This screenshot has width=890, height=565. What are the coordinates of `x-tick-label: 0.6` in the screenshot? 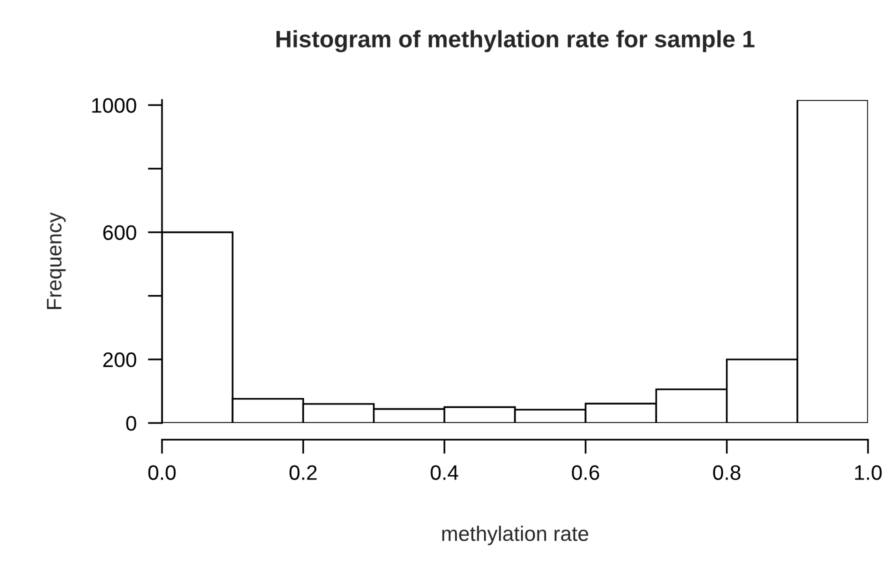 It's located at (586, 472).